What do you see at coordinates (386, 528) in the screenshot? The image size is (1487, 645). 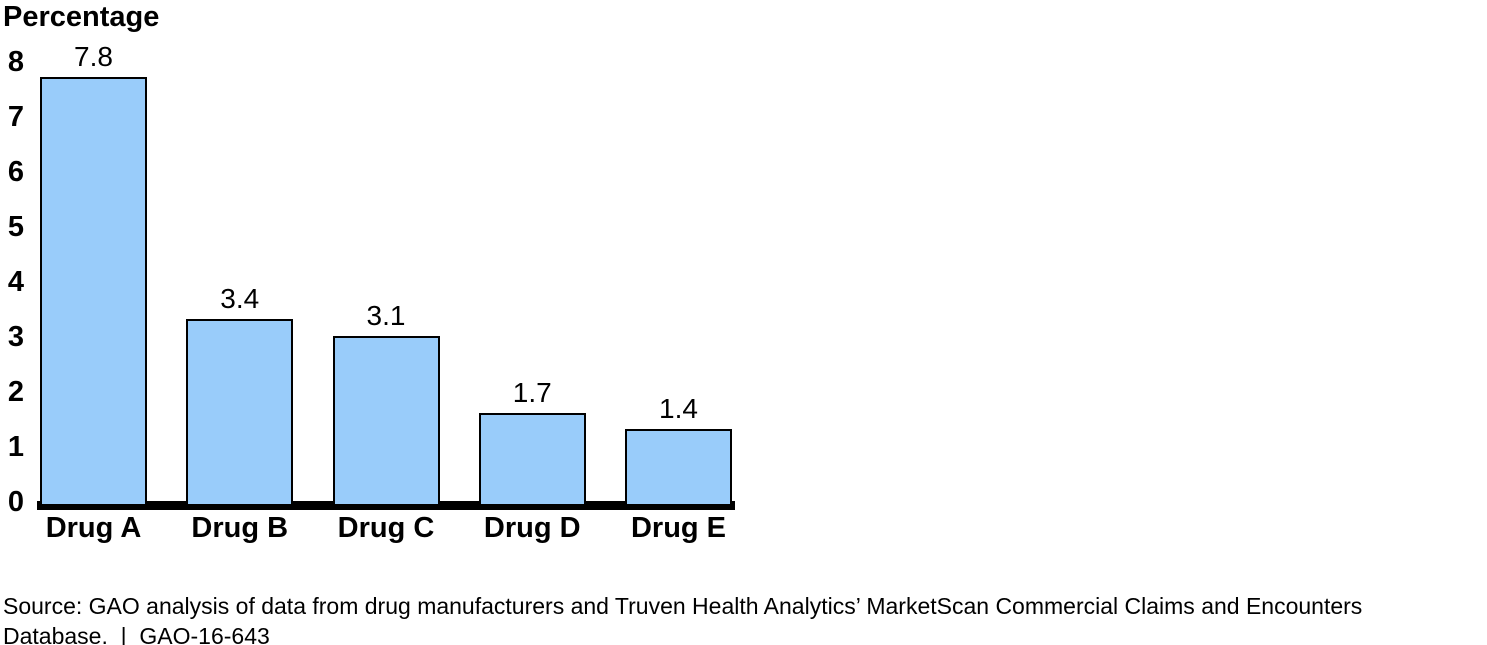 I see `x-category-label: Drug C` at bounding box center [386, 528].